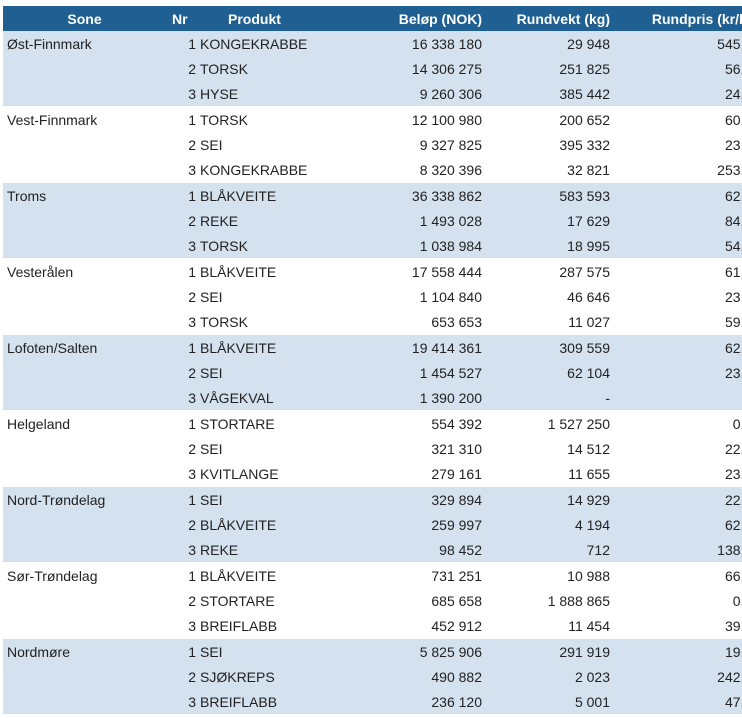 The image size is (742, 718). I want to click on cell-rundvekt: 17 629, so click(550, 220).